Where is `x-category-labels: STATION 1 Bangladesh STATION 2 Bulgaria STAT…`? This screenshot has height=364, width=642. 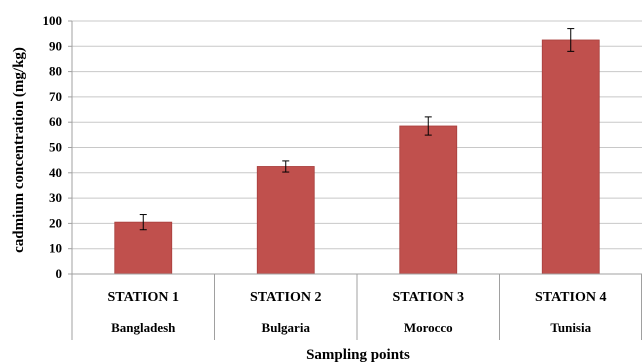 x-category-labels: STATION 1 Bangladesh STATION 2 Bulgaria STAT… is located at coordinates (357, 312).